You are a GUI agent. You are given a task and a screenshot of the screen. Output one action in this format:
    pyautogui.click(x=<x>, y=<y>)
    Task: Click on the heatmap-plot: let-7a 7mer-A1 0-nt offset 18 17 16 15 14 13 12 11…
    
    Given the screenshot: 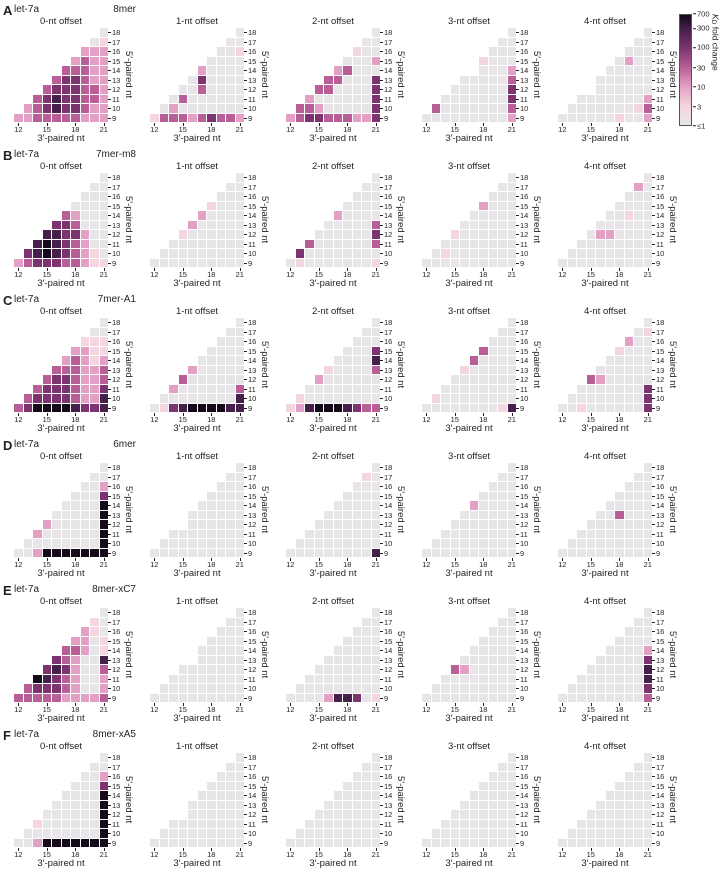 What is the action you would take?
    pyautogui.click(x=82, y=366)
    